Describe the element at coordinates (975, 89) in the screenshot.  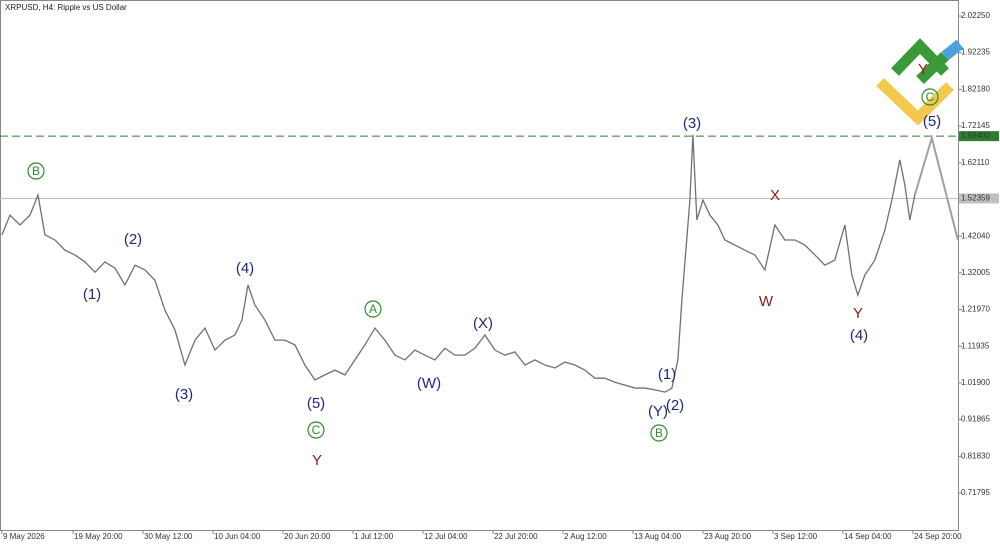
I see `y-tick-label: 1.82180` at that location.